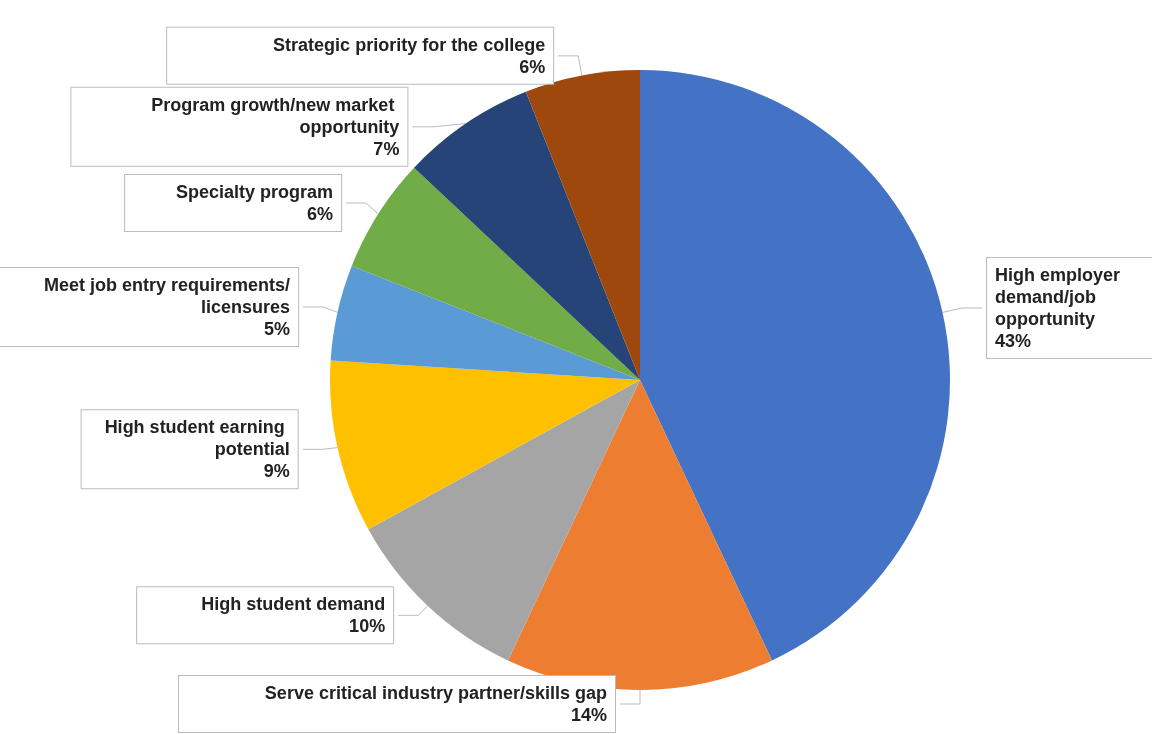 The image size is (1152, 734). What do you see at coordinates (277, 328) in the screenshot?
I see `data-label: 5%` at bounding box center [277, 328].